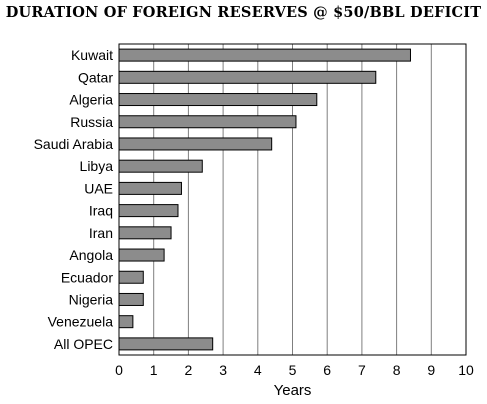  Describe the element at coordinates (189, 370) in the screenshot. I see `x-tick-label-2: 2` at that location.